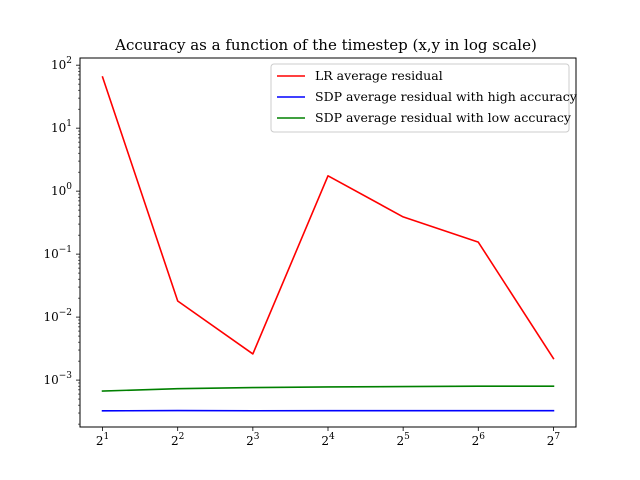  I want to click on legend-box, so click(420, 98).